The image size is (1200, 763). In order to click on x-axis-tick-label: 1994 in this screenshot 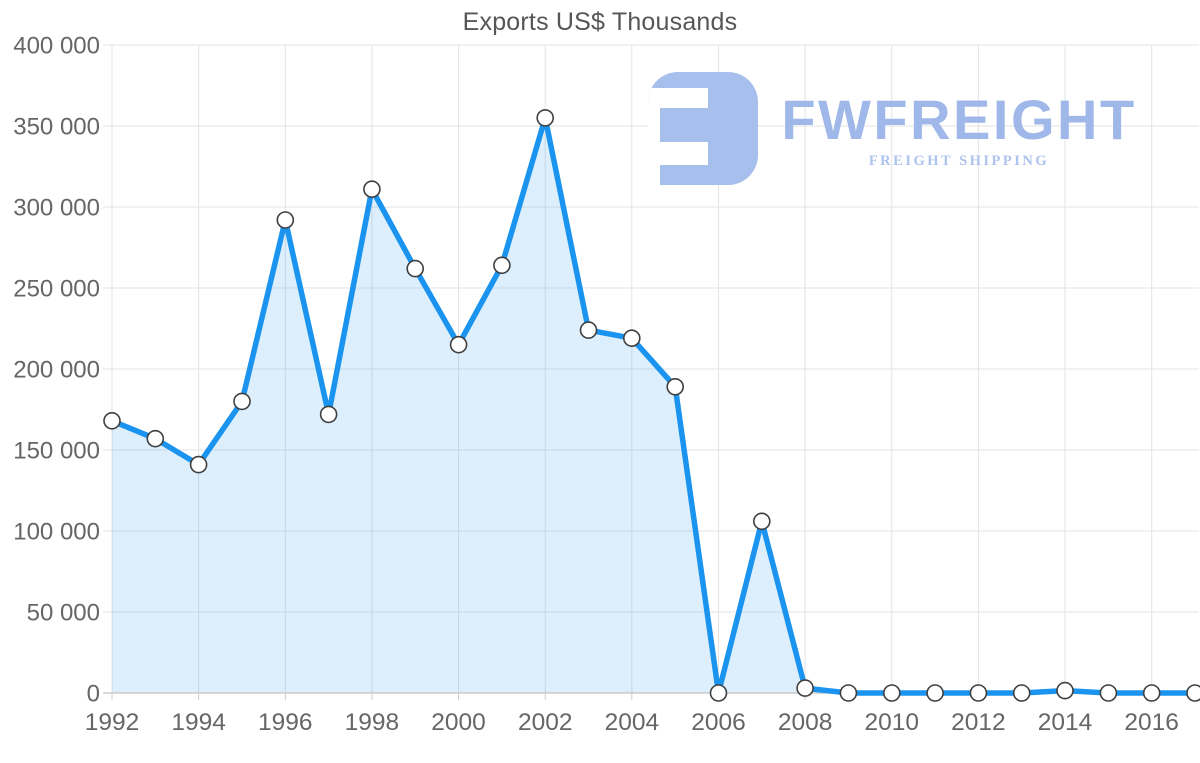, I will do `click(198, 722)`.